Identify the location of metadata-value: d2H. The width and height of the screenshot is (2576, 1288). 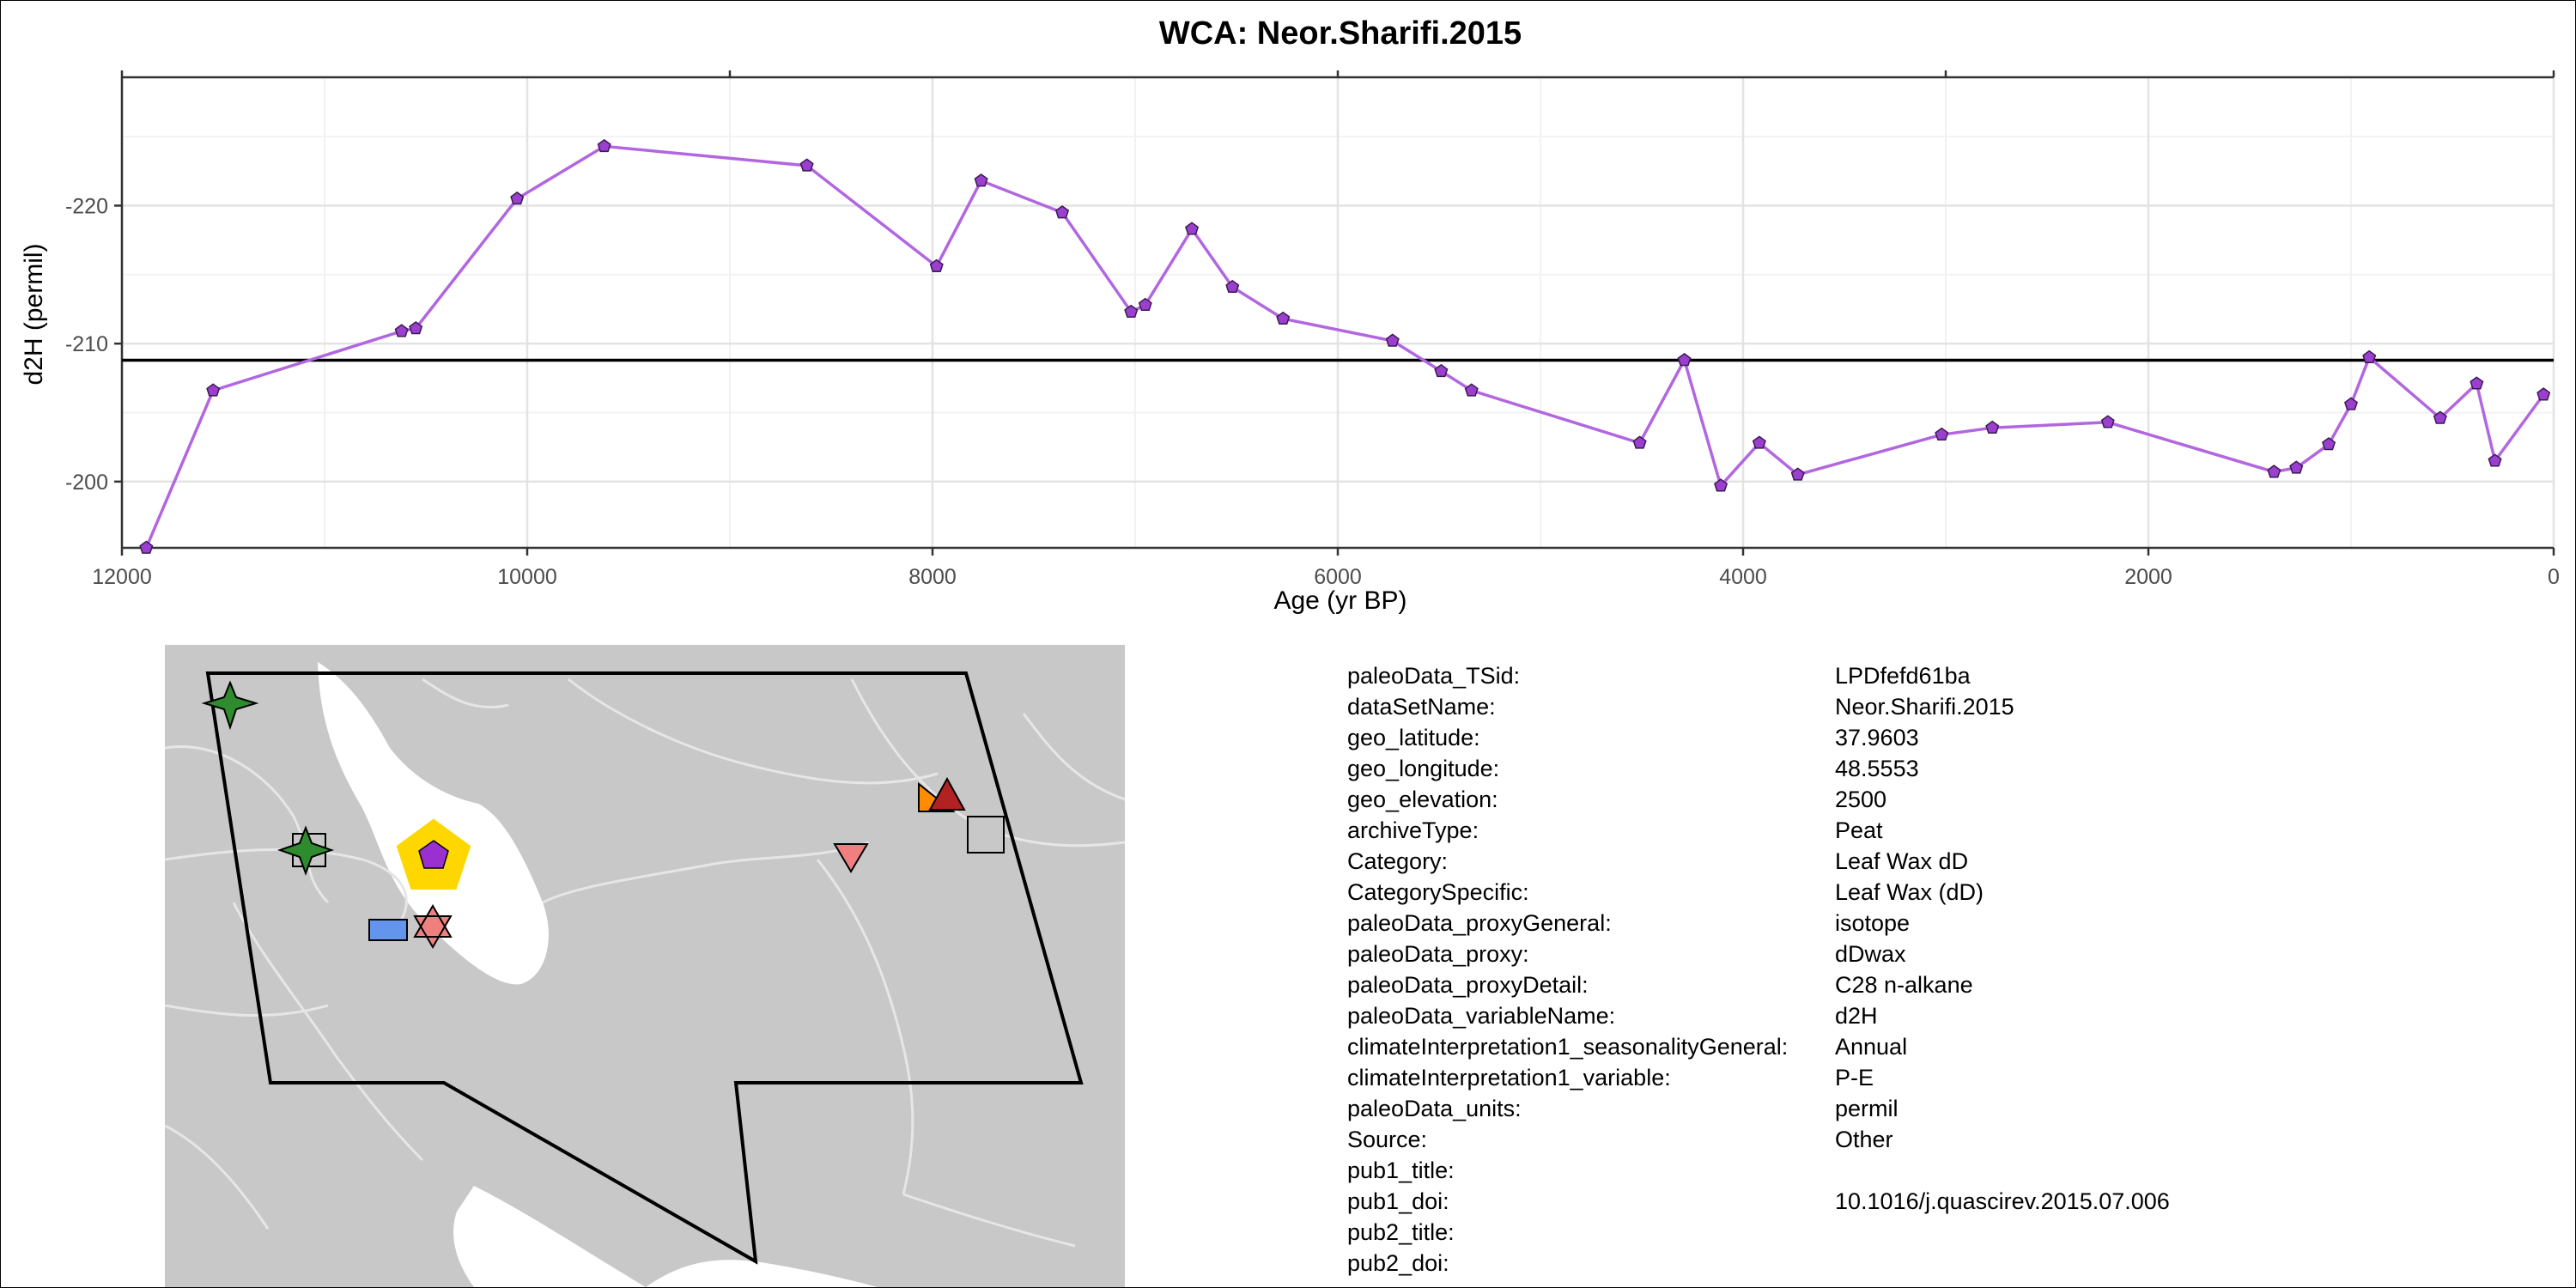
(1857, 1016).